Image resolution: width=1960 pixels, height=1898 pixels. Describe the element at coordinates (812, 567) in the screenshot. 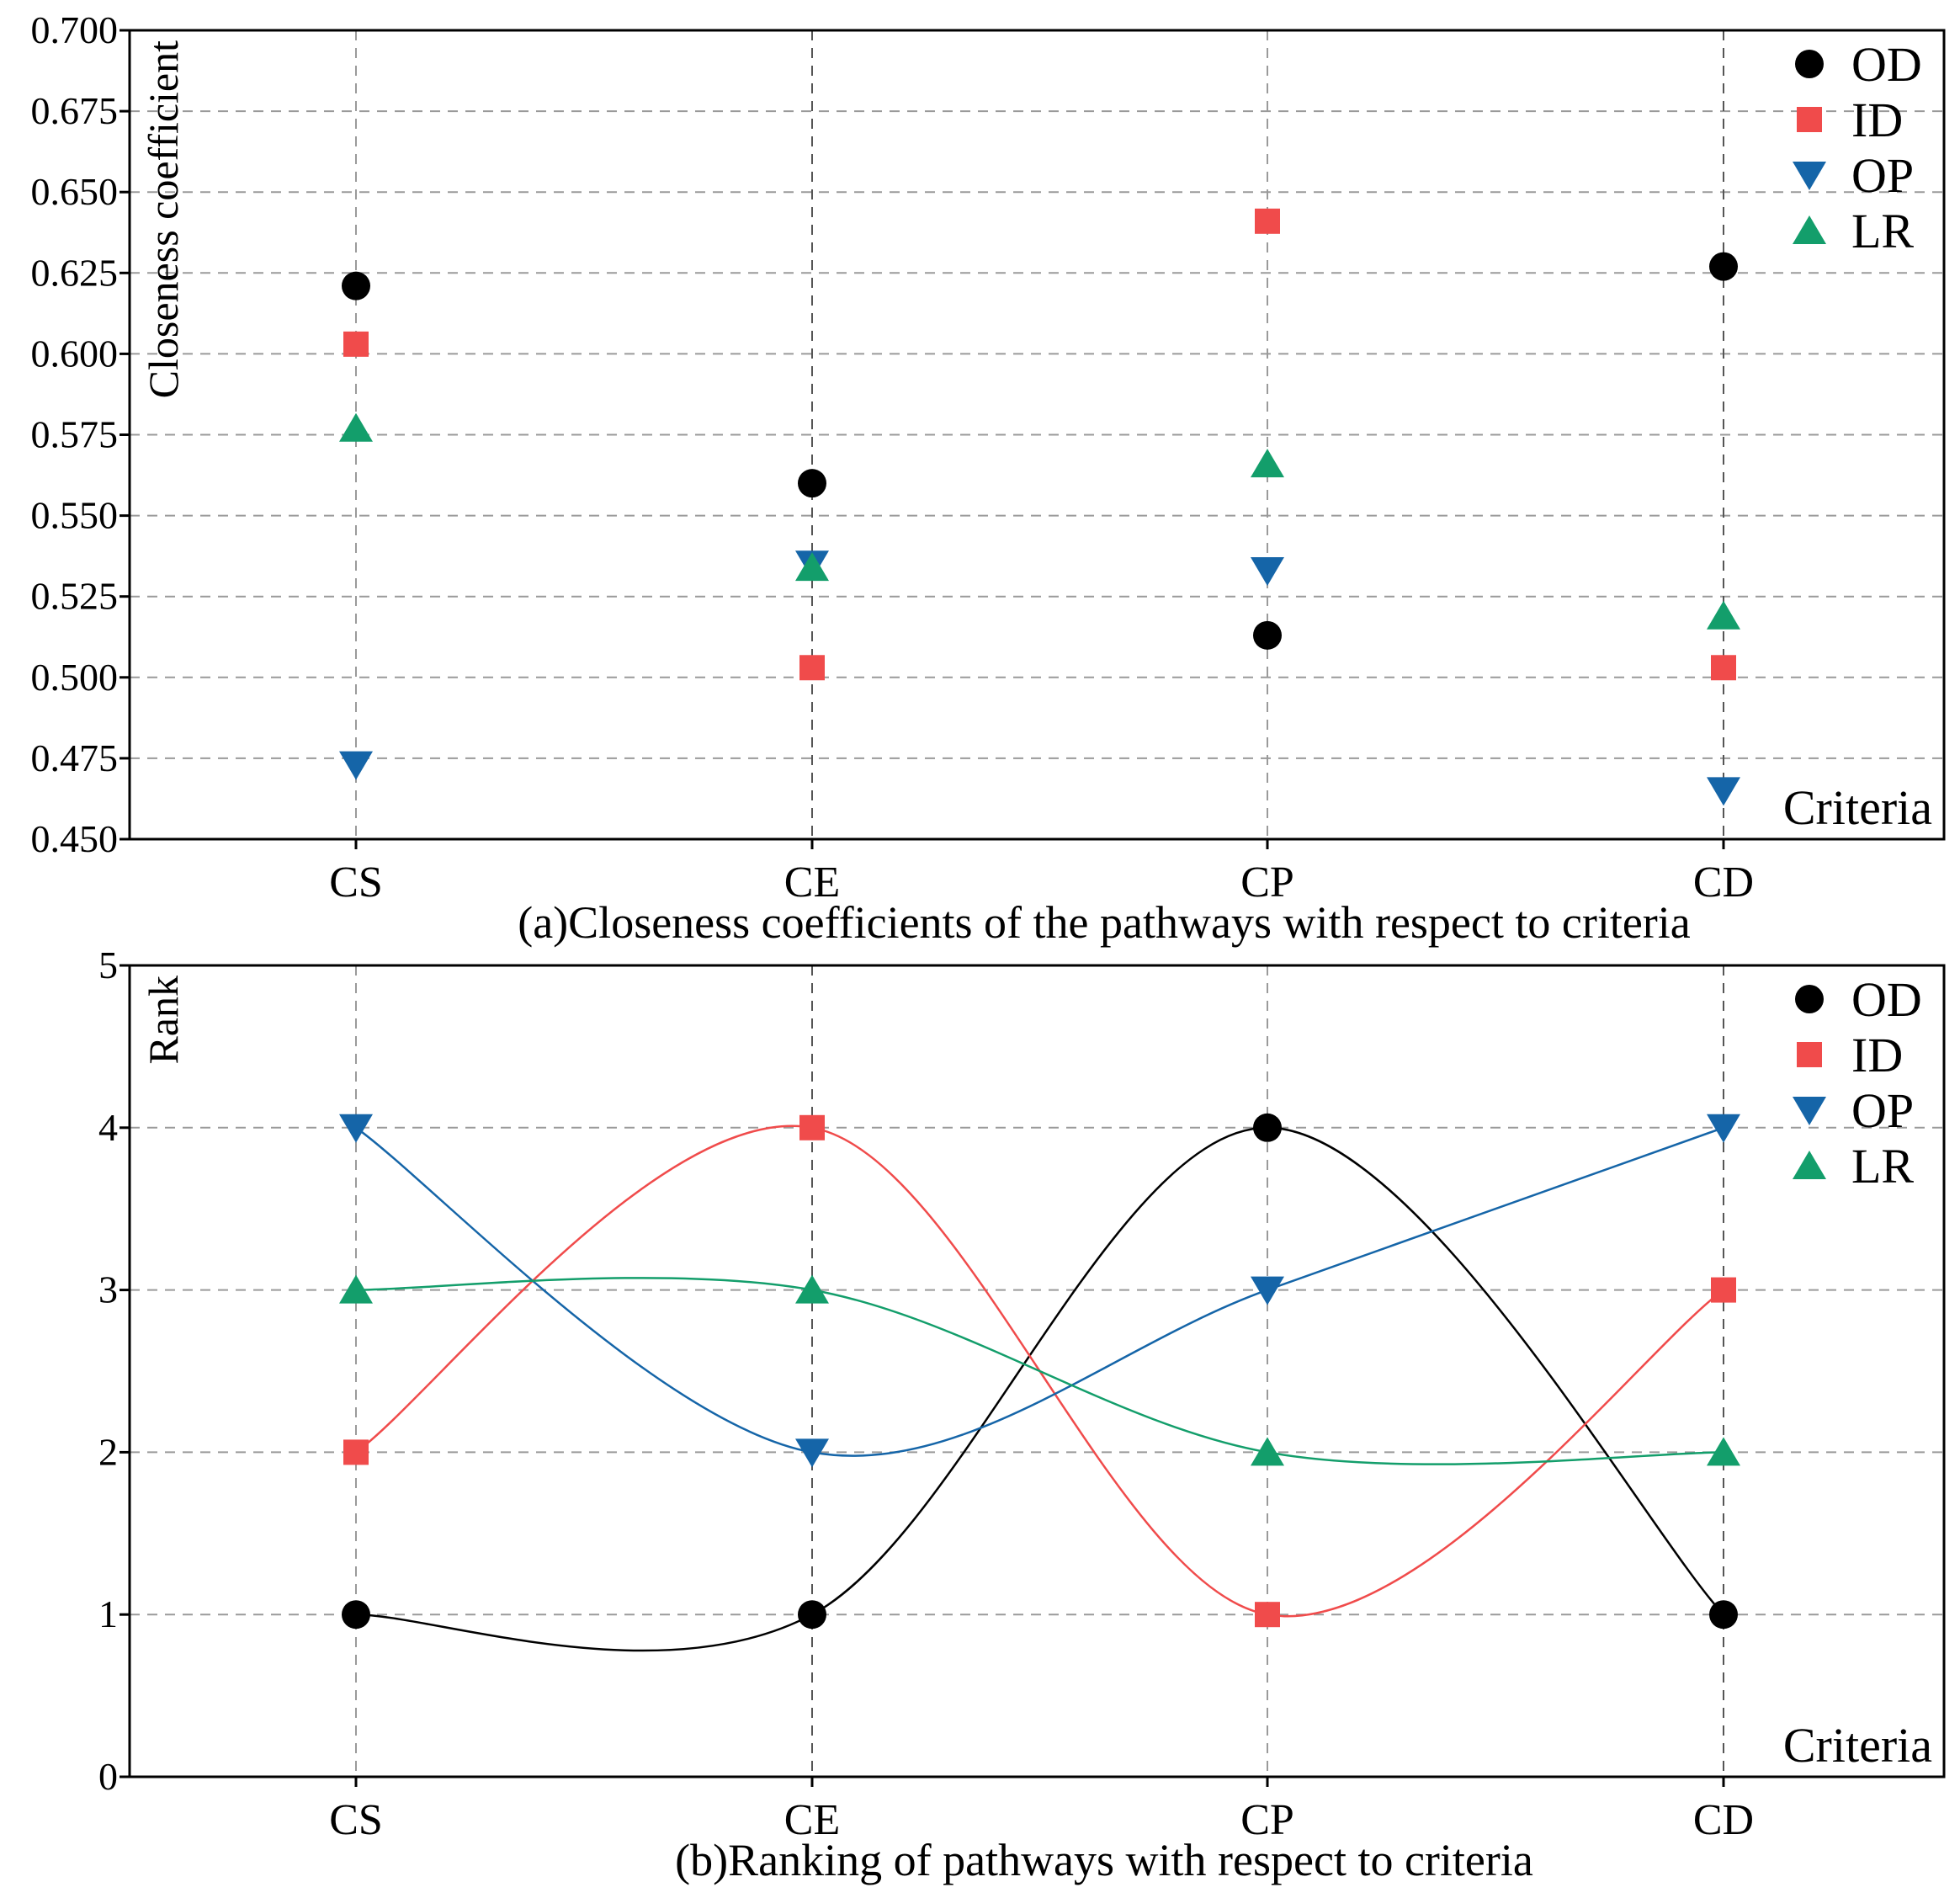

I see `a-point-lr-ce` at that location.